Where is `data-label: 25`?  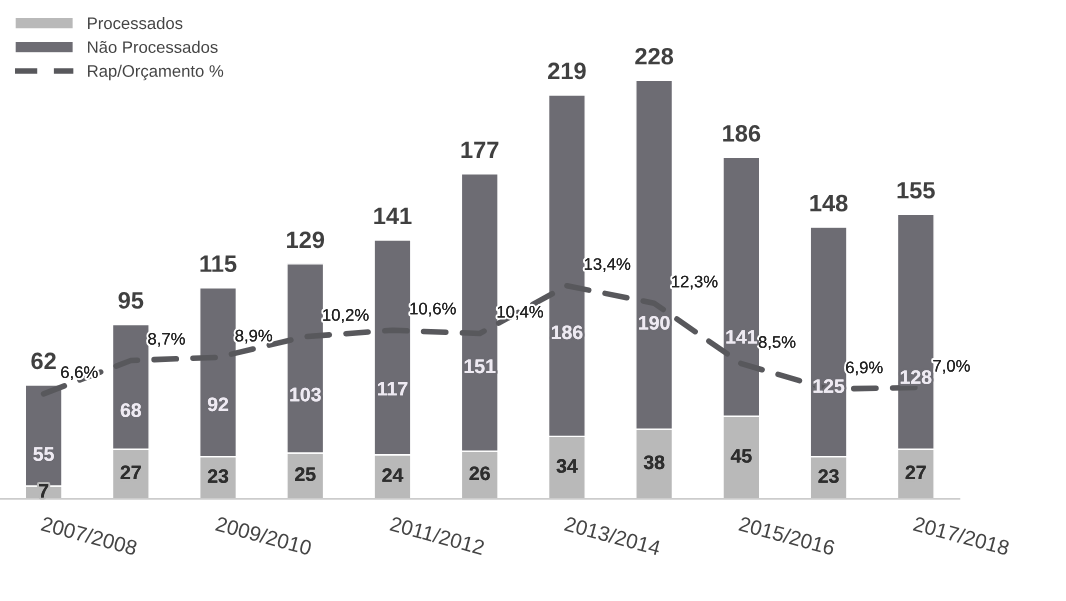
data-label: 25 is located at coordinates (305, 474).